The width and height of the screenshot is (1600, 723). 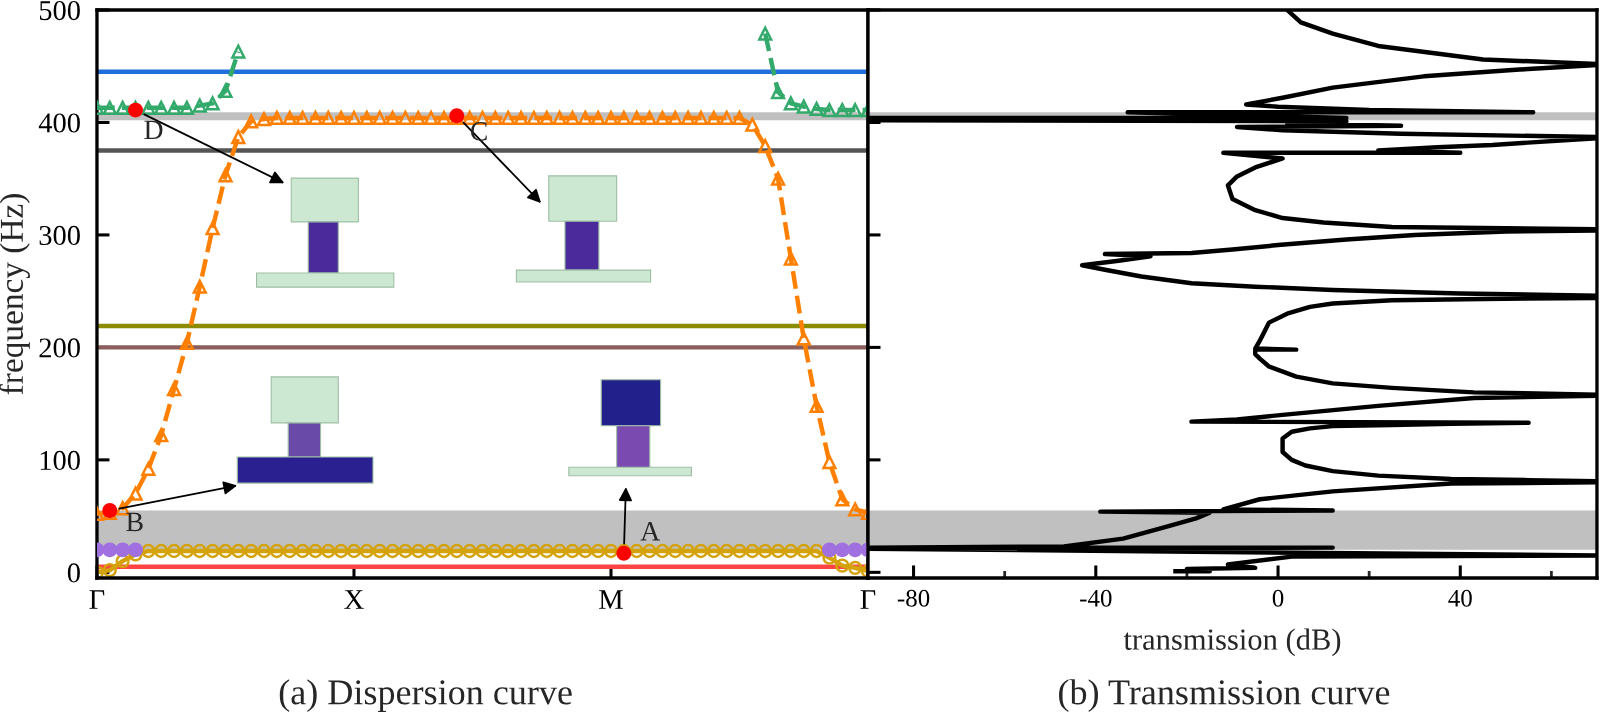 I want to click on annotation: B, so click(x=134, y=522).